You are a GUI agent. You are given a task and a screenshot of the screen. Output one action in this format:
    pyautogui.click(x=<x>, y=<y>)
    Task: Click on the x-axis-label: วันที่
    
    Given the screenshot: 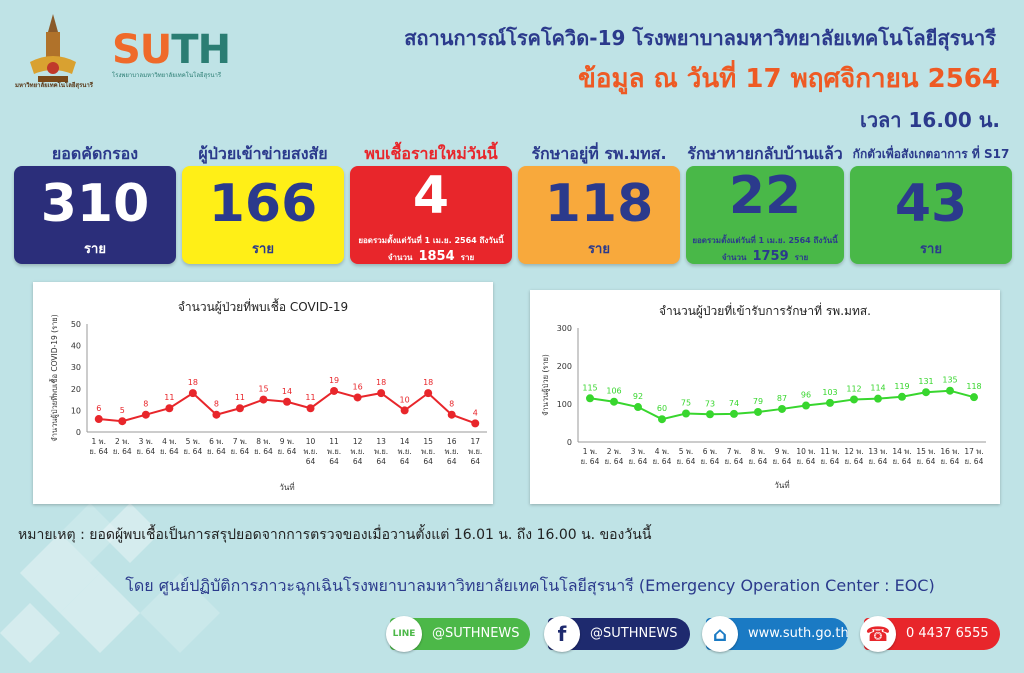 What is the action you would take?
    pyautogui.click(x=781, y=484)
    